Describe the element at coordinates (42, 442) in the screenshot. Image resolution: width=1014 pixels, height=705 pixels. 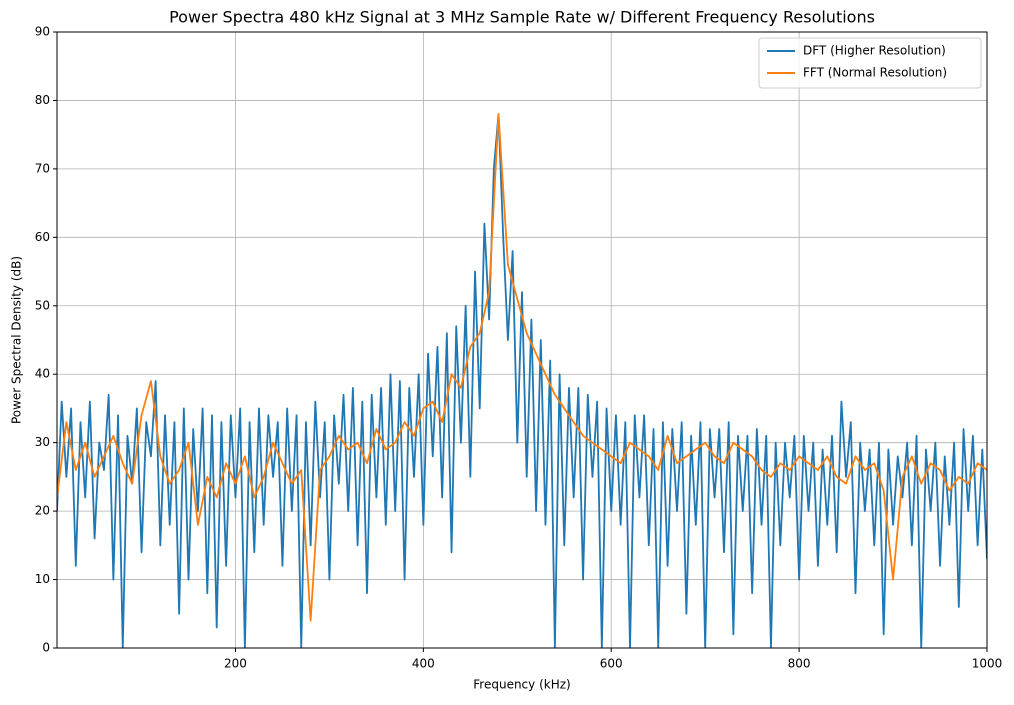
I see `y-tick-label: 30` at that location.